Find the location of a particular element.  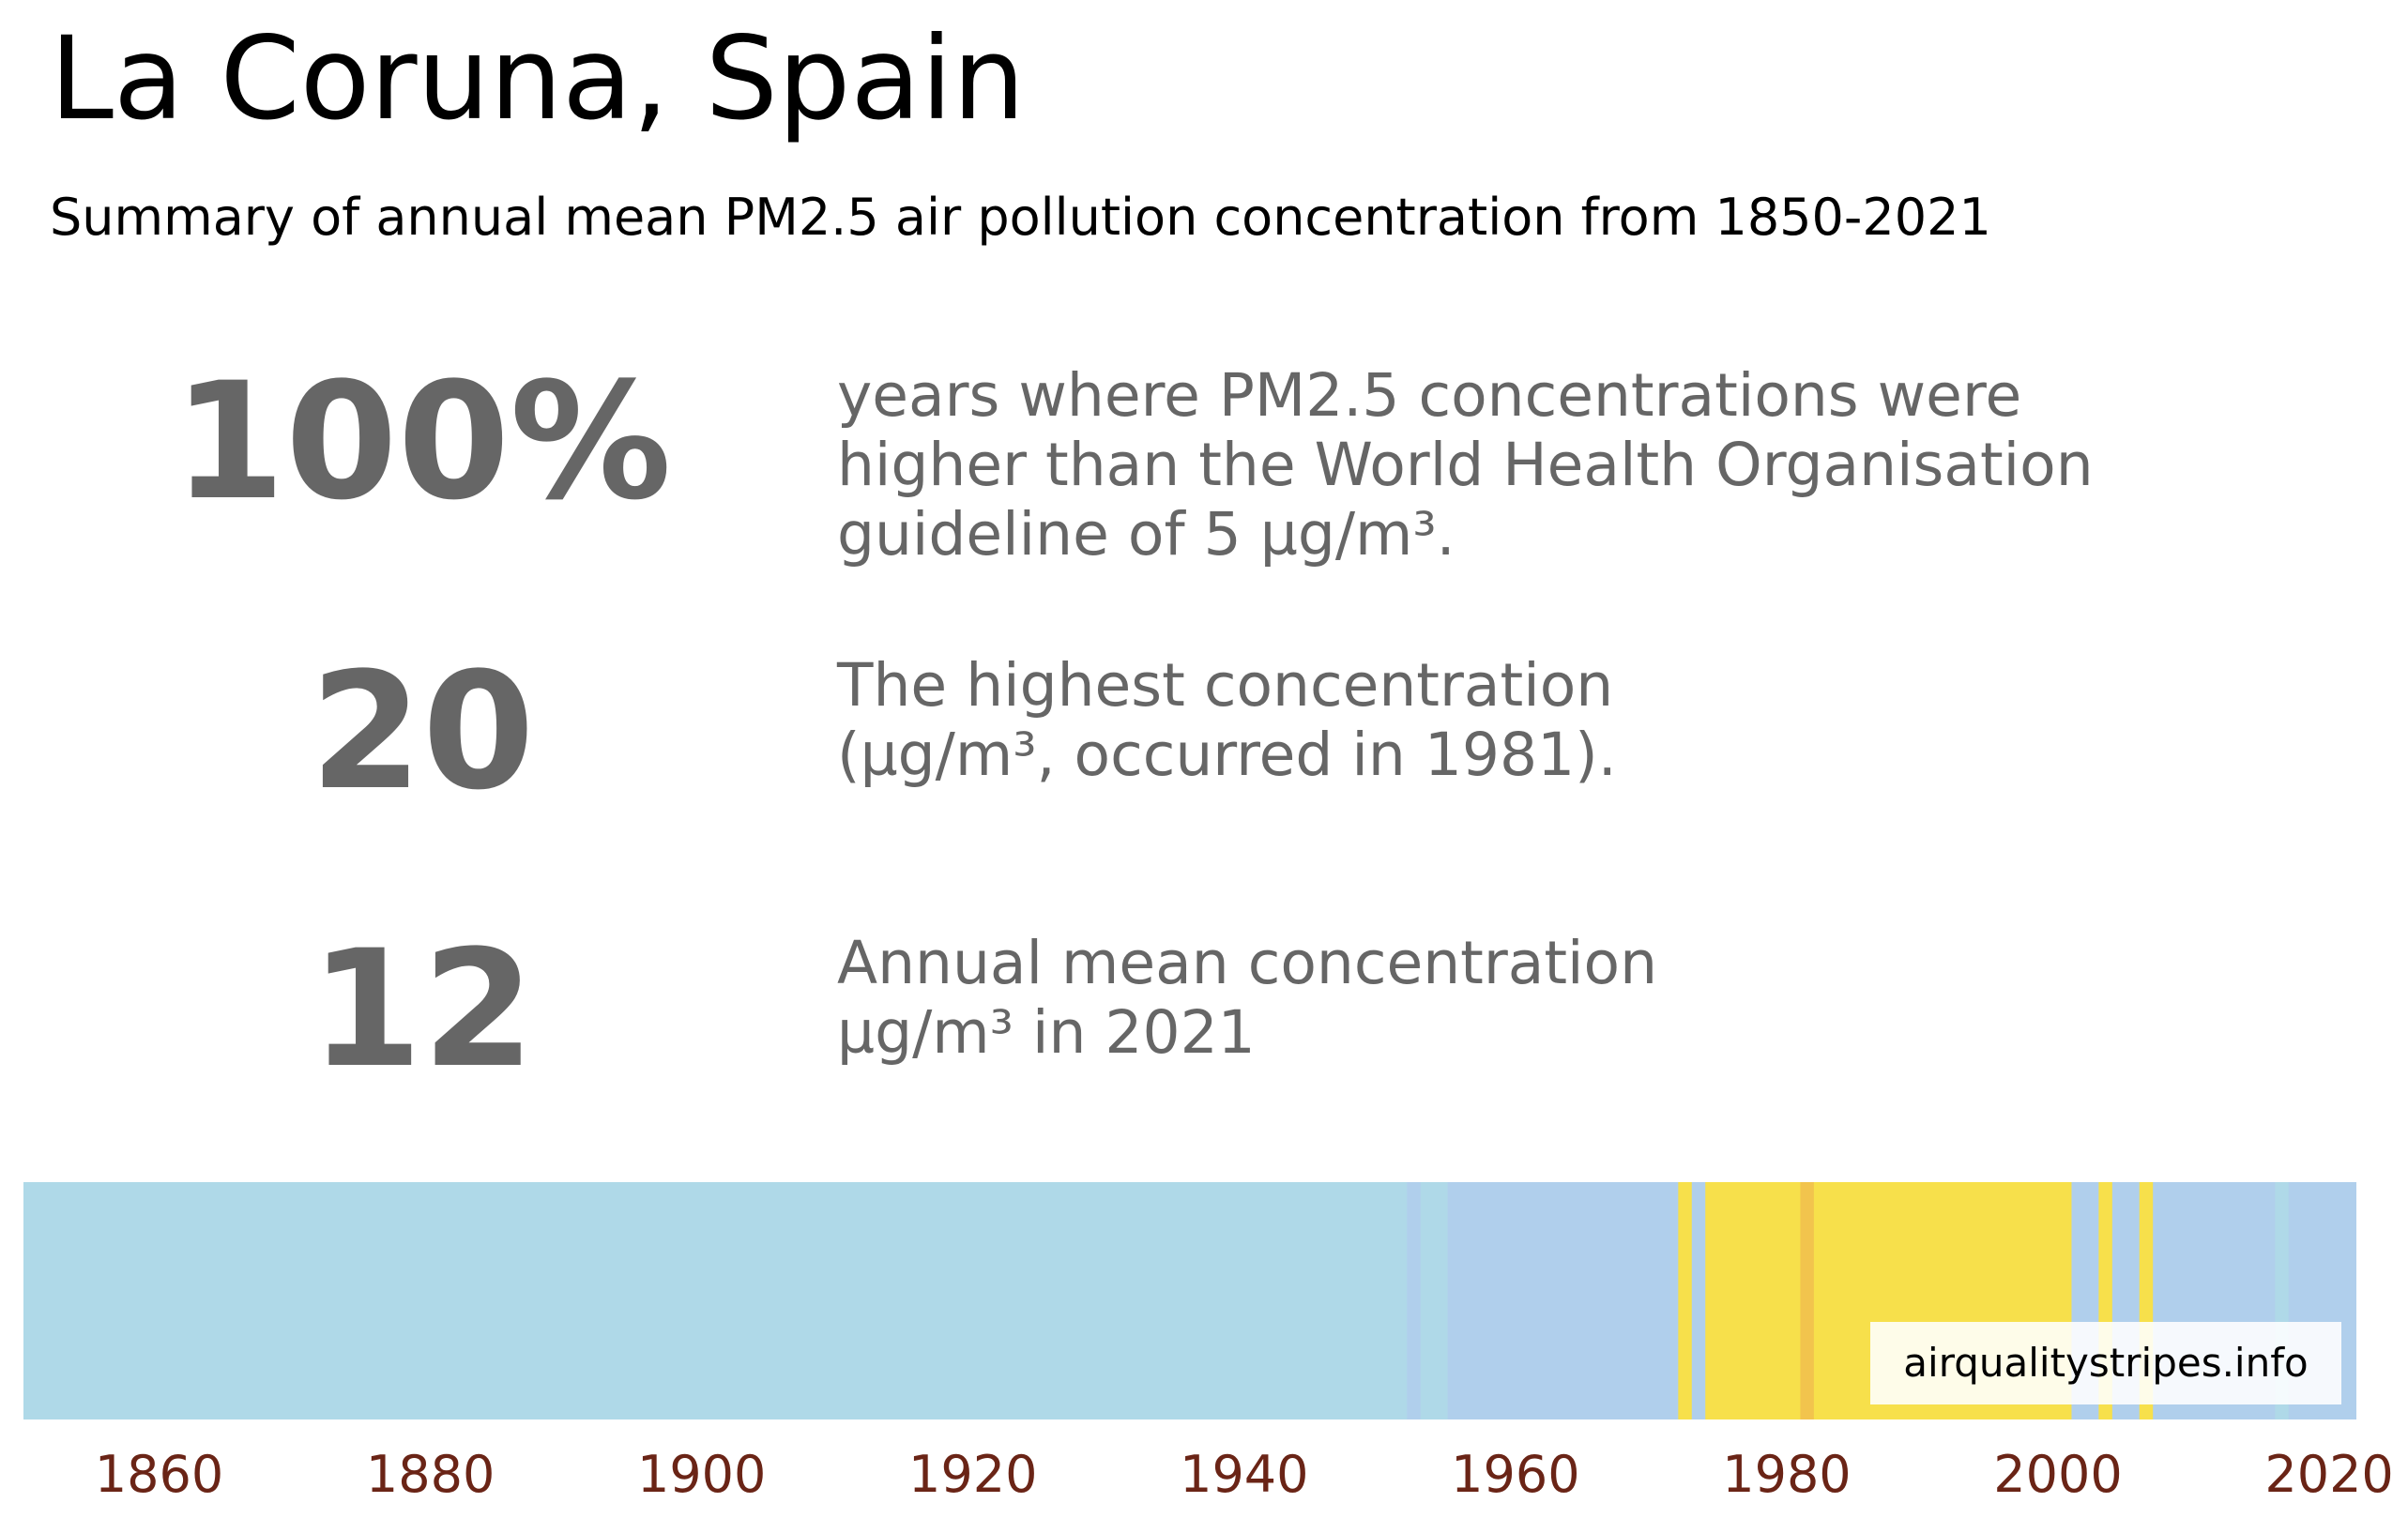

stat-value-highest: 20 is located at coordinates (422, 732).